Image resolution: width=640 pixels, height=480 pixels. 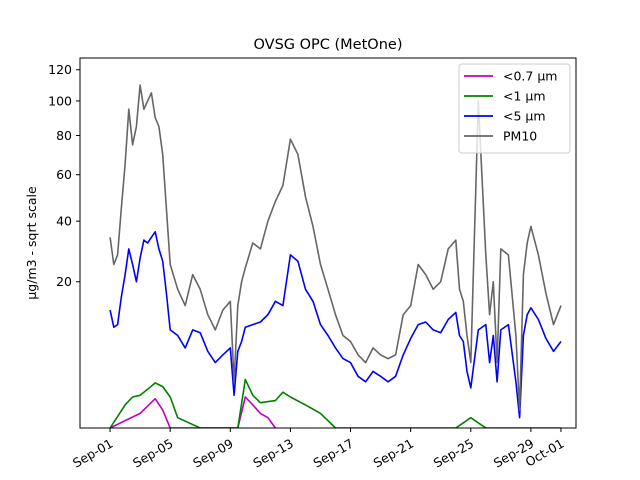 What do you see at coordinates (31, 243) in the screenshot?
I see `y-axis-label: µg/m3 - sqrt scale` at bounding box center [31, 243].